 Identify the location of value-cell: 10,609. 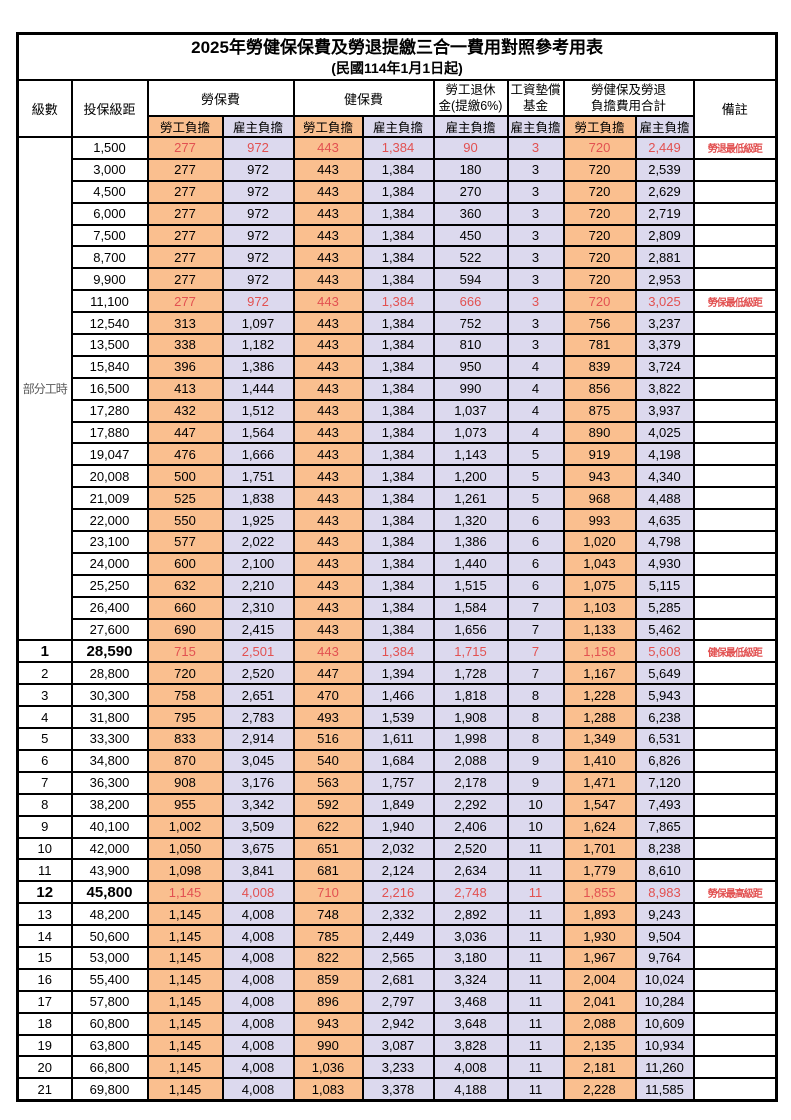
(664, 1023).